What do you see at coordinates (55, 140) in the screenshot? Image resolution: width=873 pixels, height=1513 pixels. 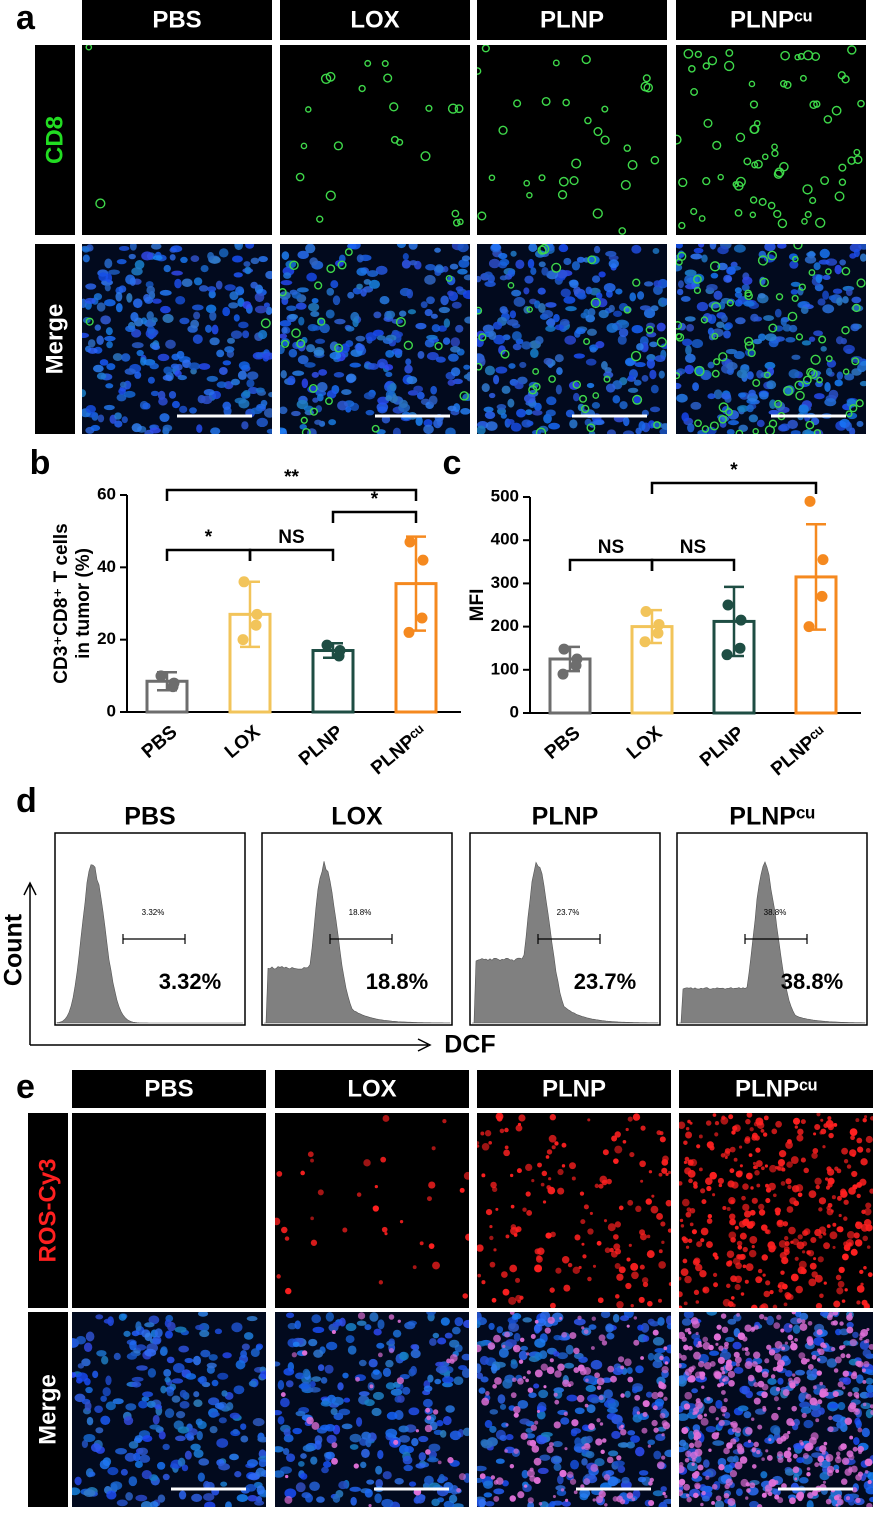 I see `row-label-box` at bounding box center [55, 140].